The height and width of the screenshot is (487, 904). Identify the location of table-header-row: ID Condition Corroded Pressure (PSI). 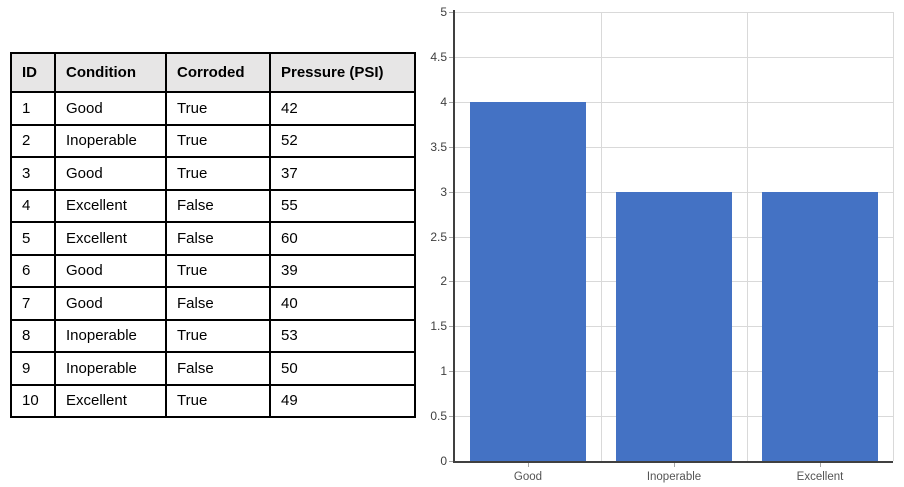
(213, 72).